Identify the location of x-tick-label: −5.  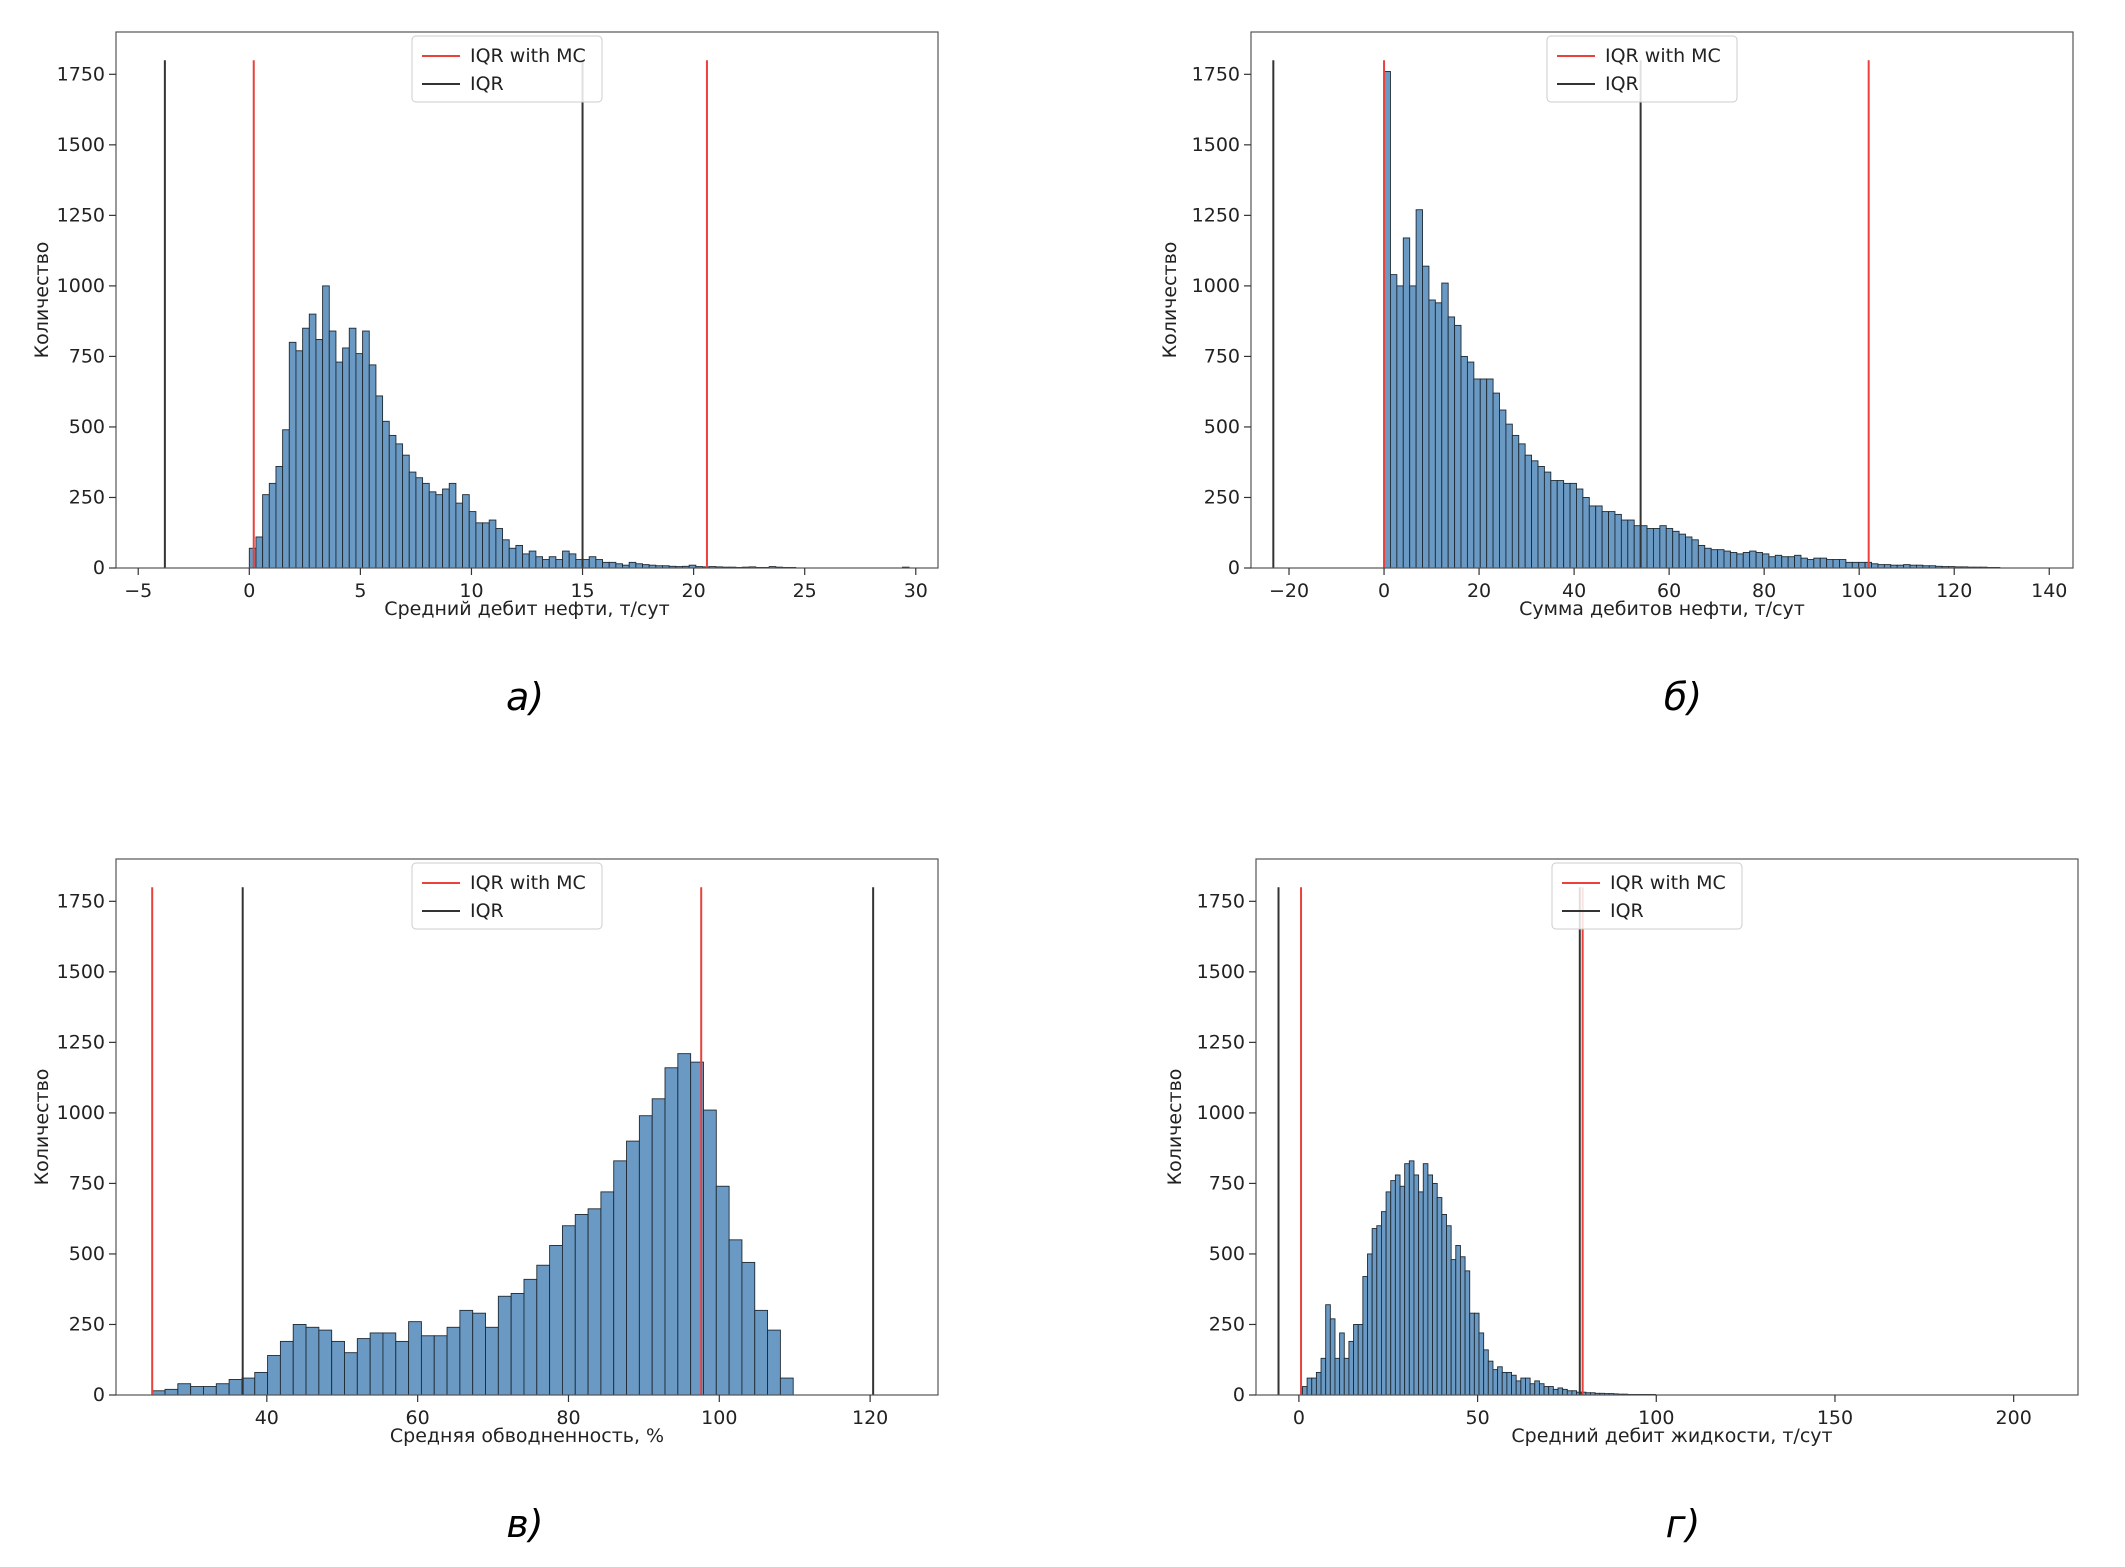
(138, 591).